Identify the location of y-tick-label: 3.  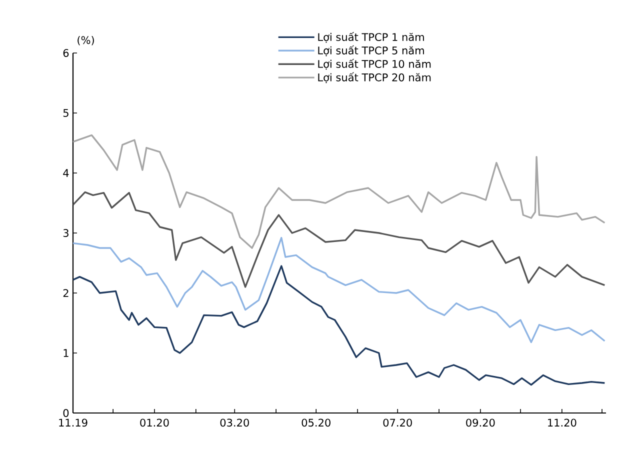
(65, 233).